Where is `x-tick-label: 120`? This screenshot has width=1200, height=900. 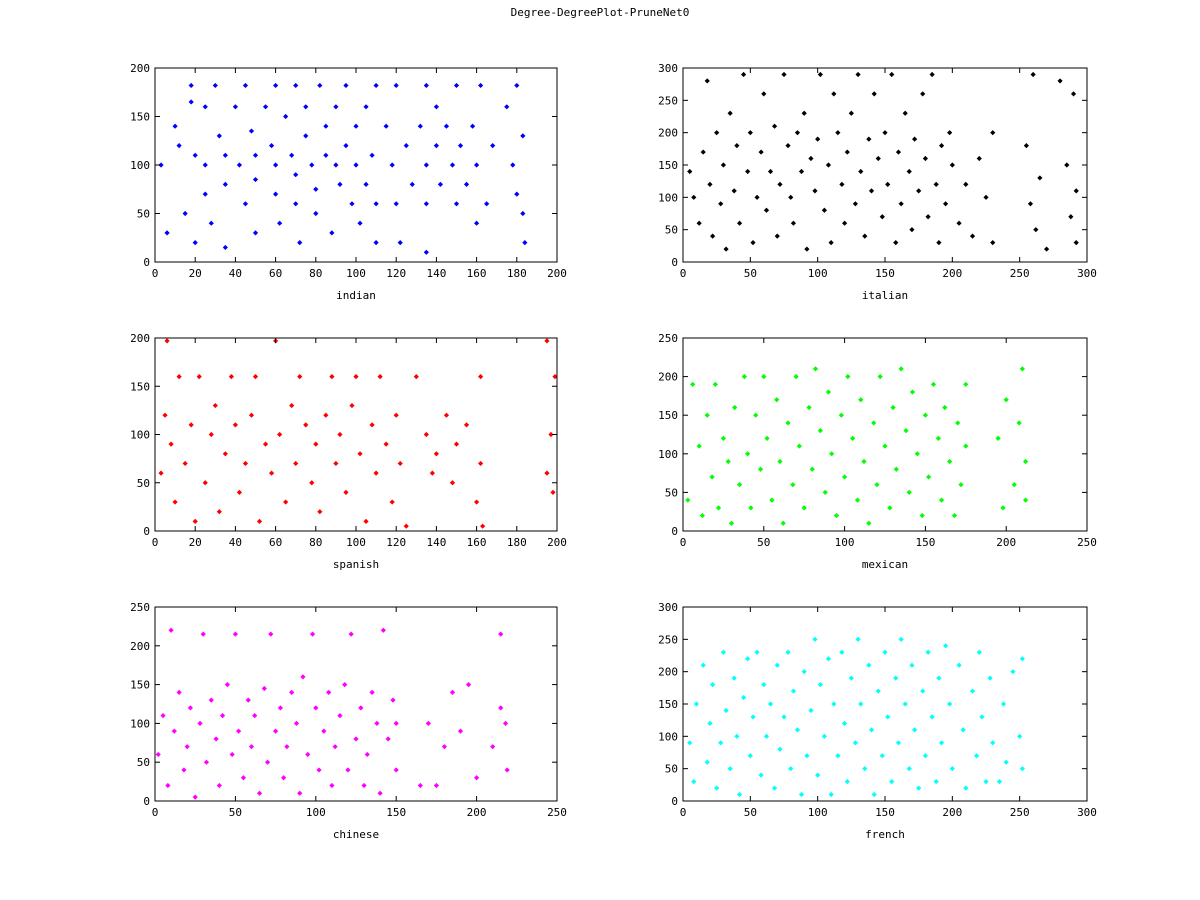
x-tick-label: 120 is located at coordinates (396, 273).